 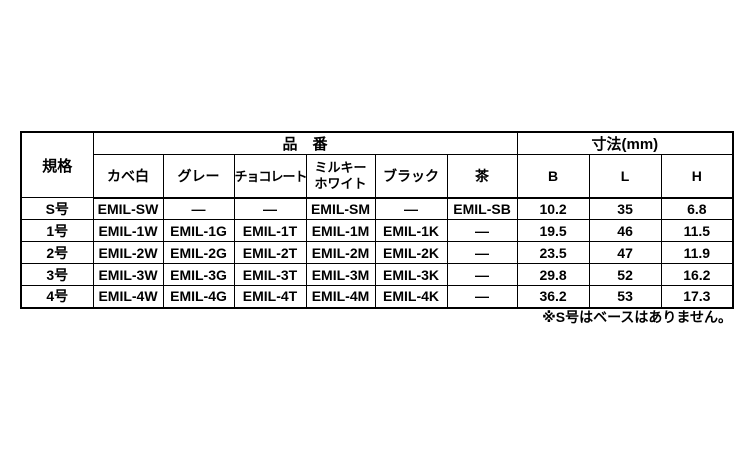 I want to click on part-number-cell: EMIL-2W, so click(x=128, y=252).